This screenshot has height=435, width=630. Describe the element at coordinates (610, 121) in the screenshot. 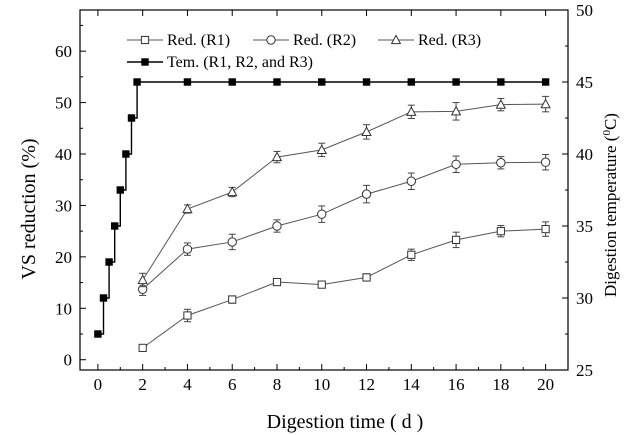

I see `y-axis-right-title-end: C)` at that location.